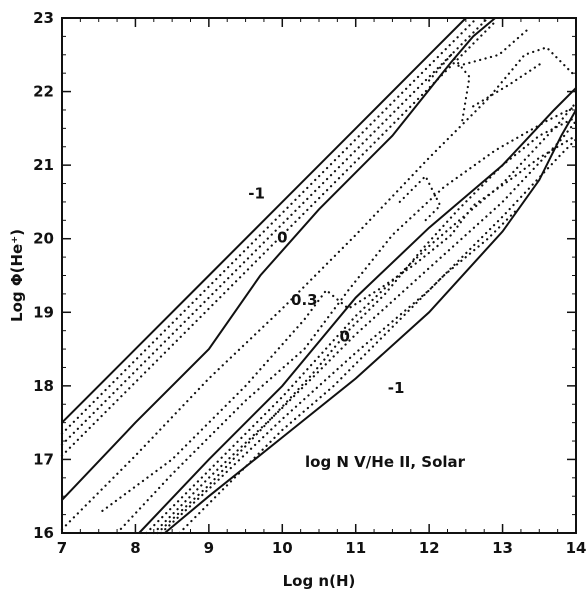  Describe the element at coordinates (43, 312) in the screenshot. I see `y-tick-label: 19` at that location.